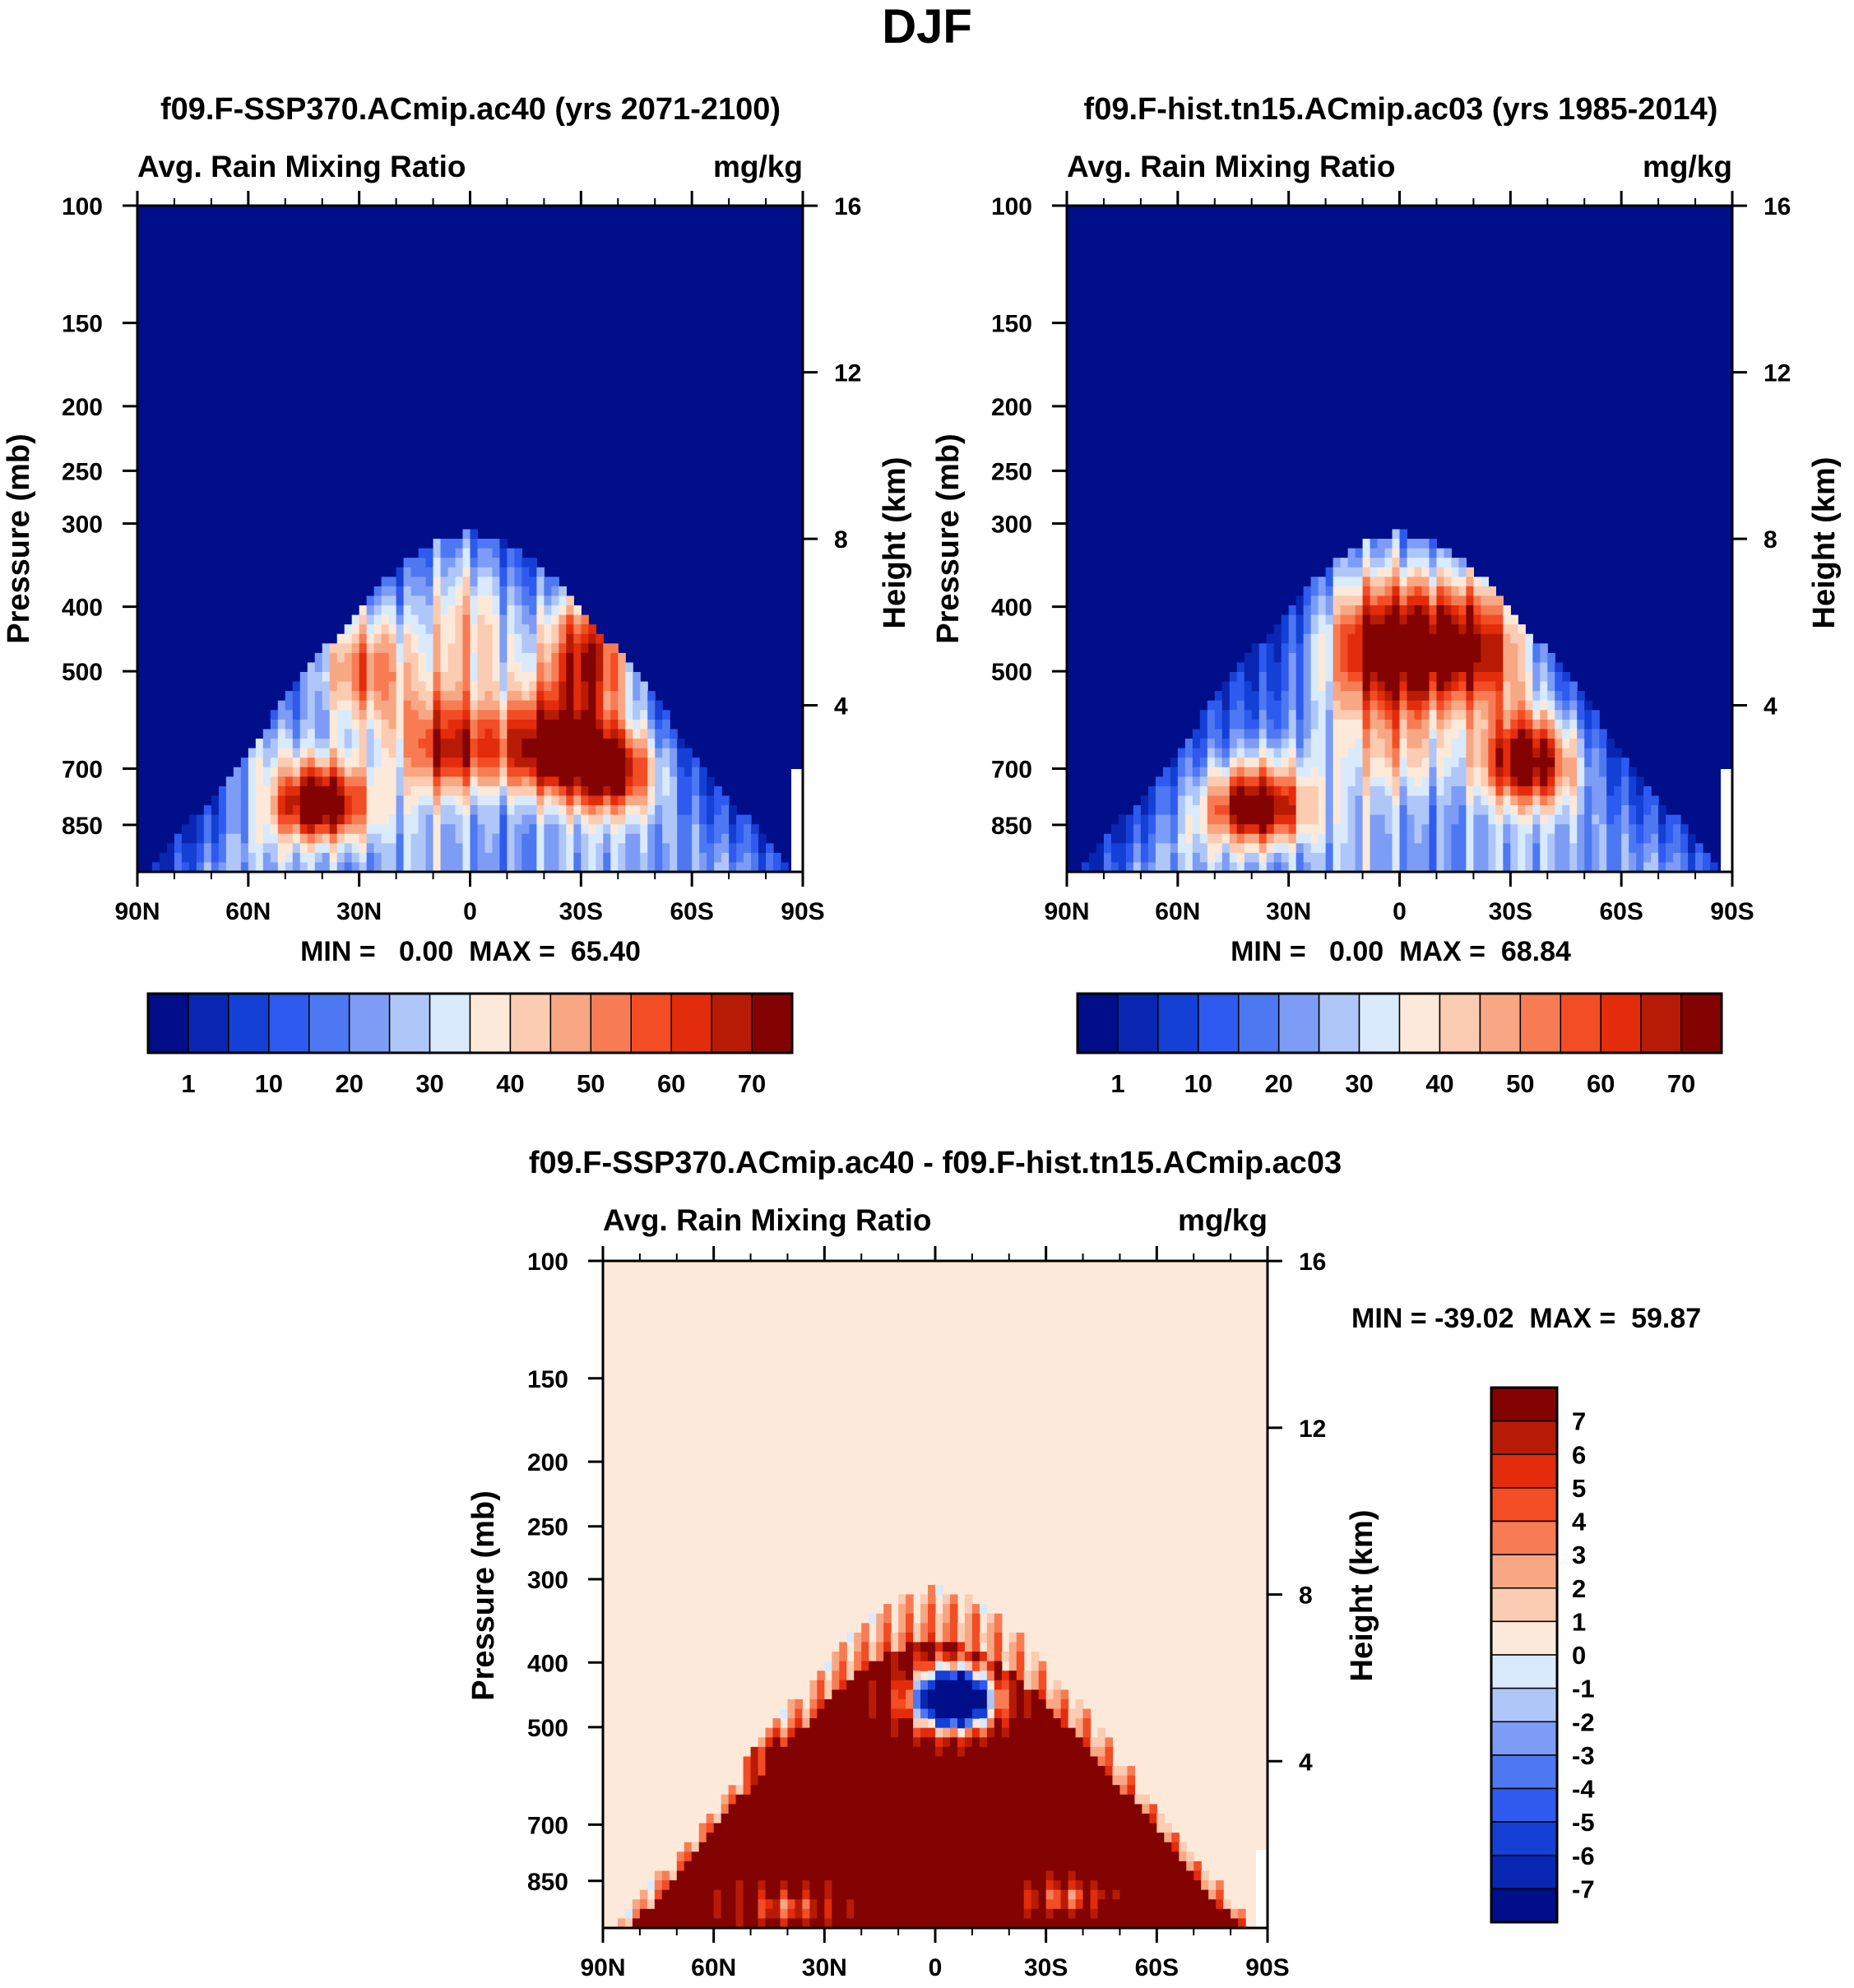 The height and width of the screenshot is (1988, 1854). I want to click on colorbar-label: 30, so click(429, 1084).